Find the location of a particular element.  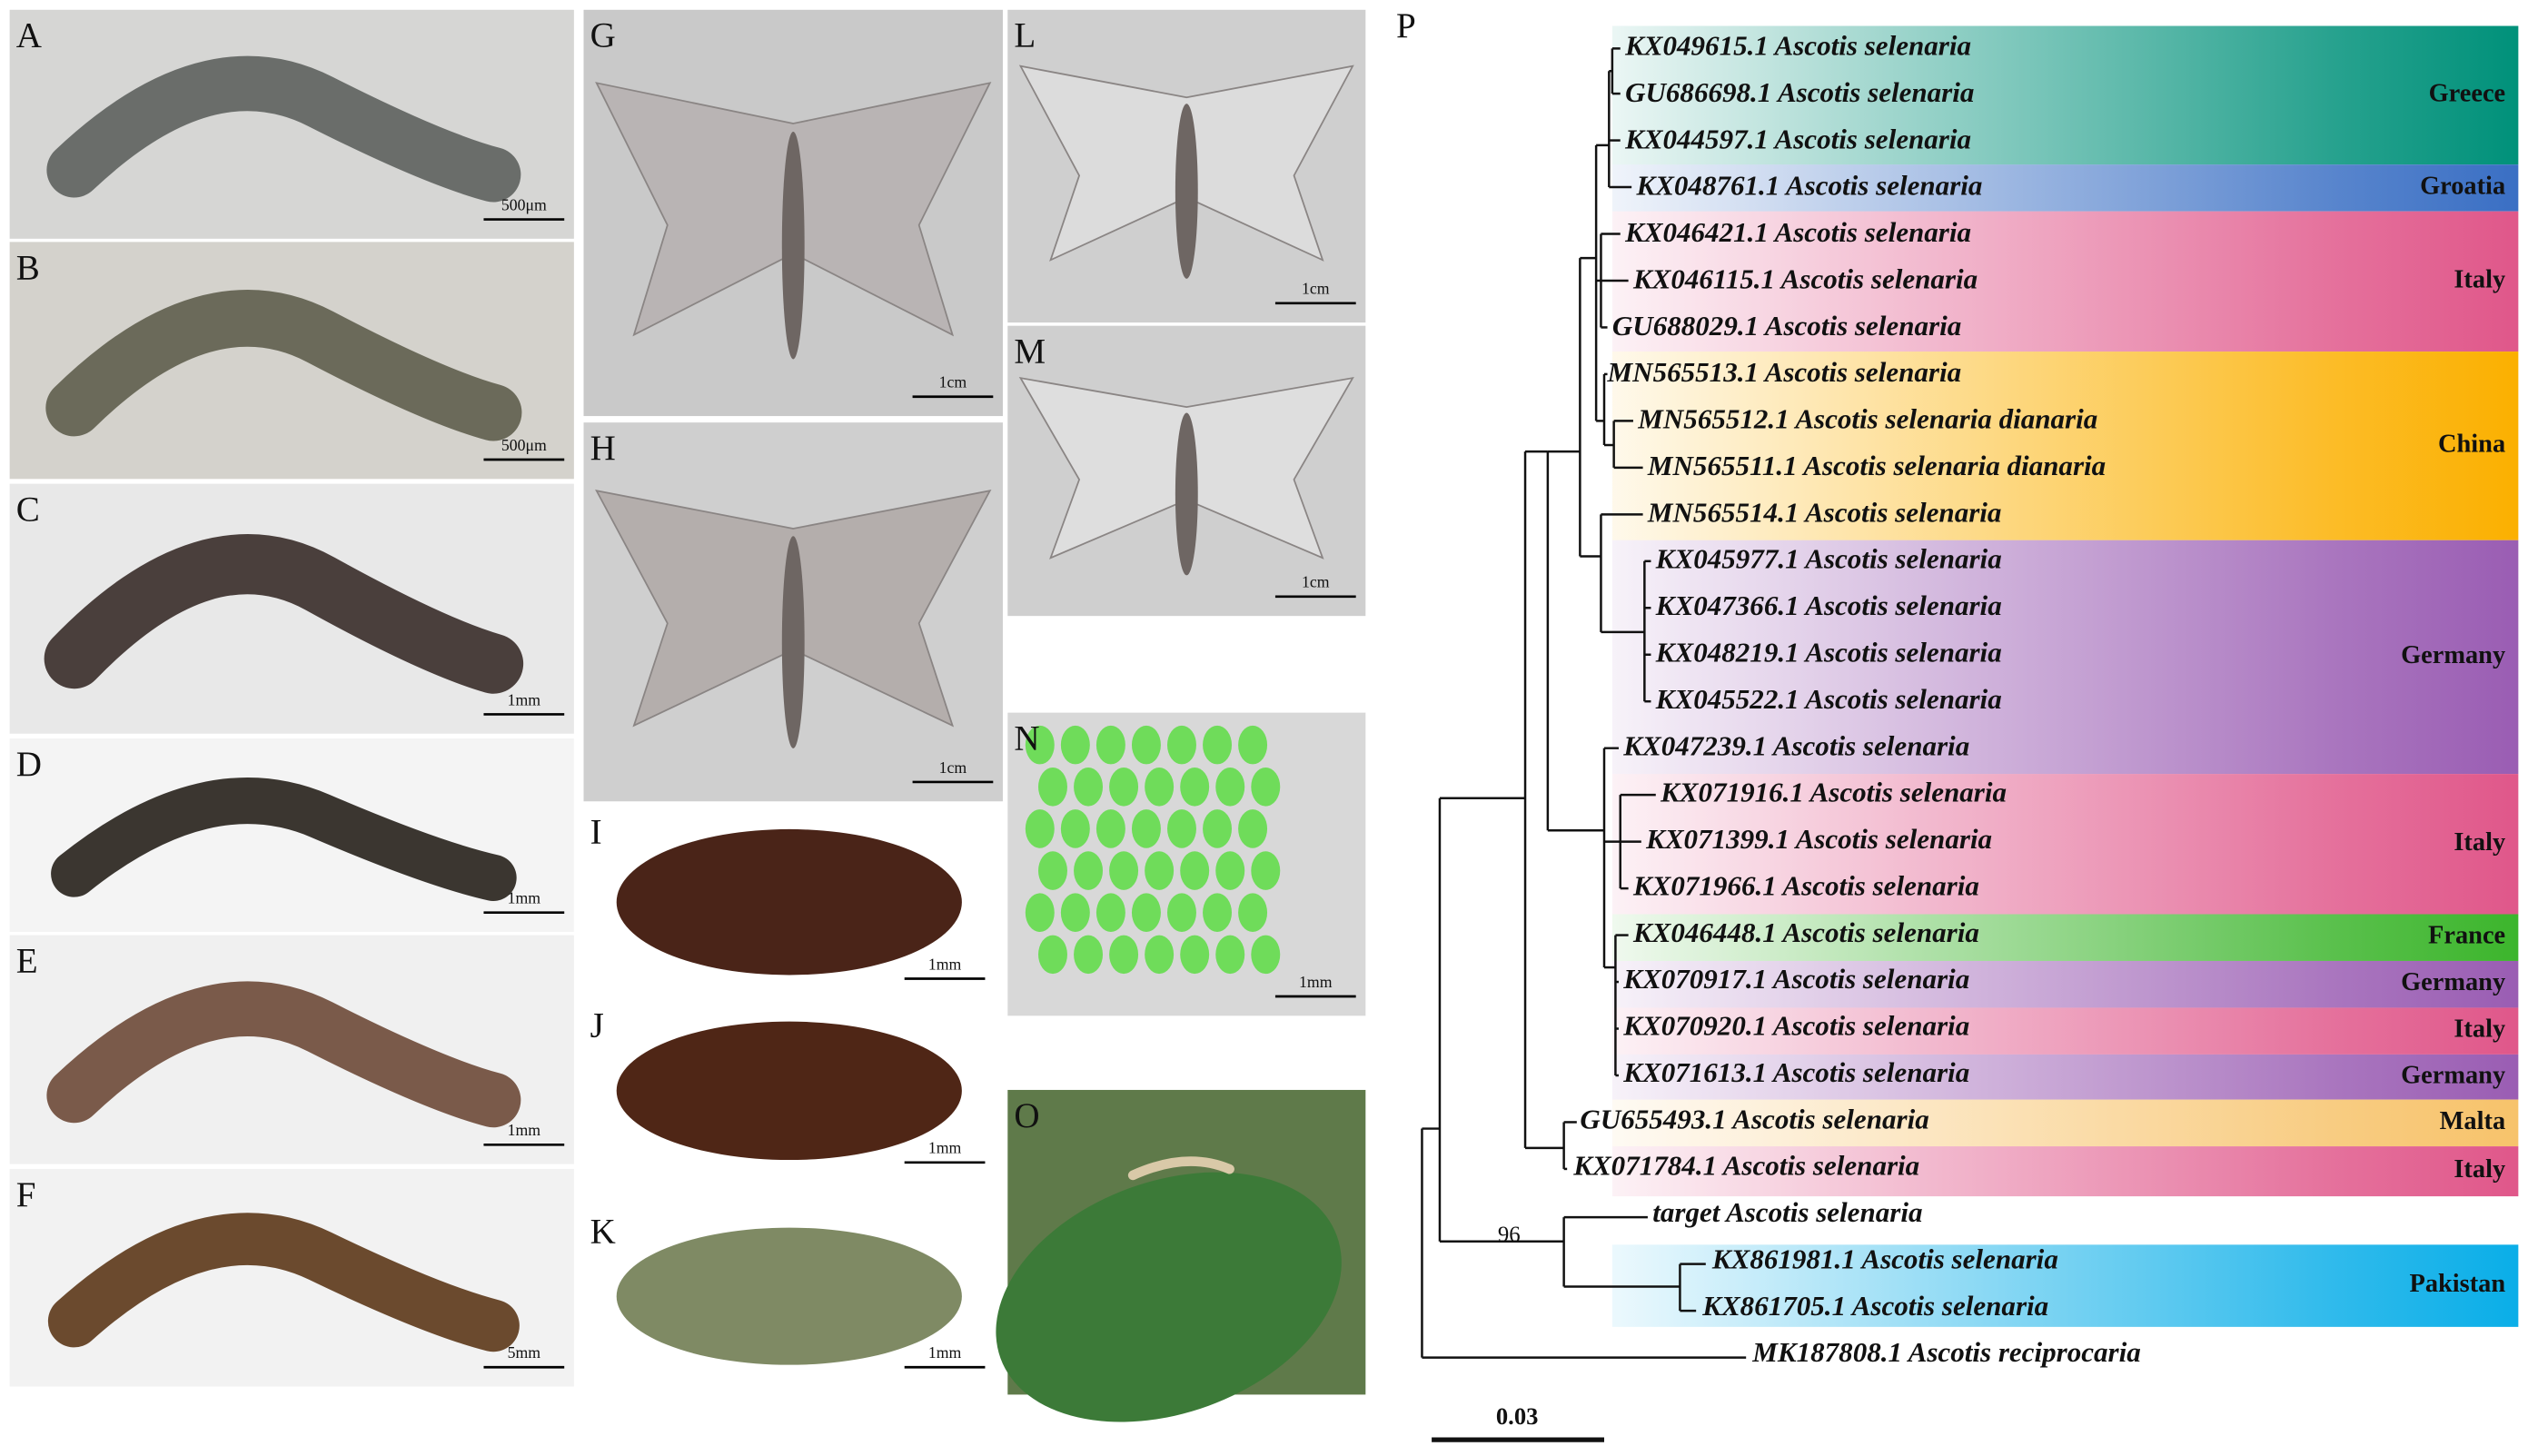

leaf-label: KX046115.1 Ascotis selenaria is located at coordinates (1805, 278).